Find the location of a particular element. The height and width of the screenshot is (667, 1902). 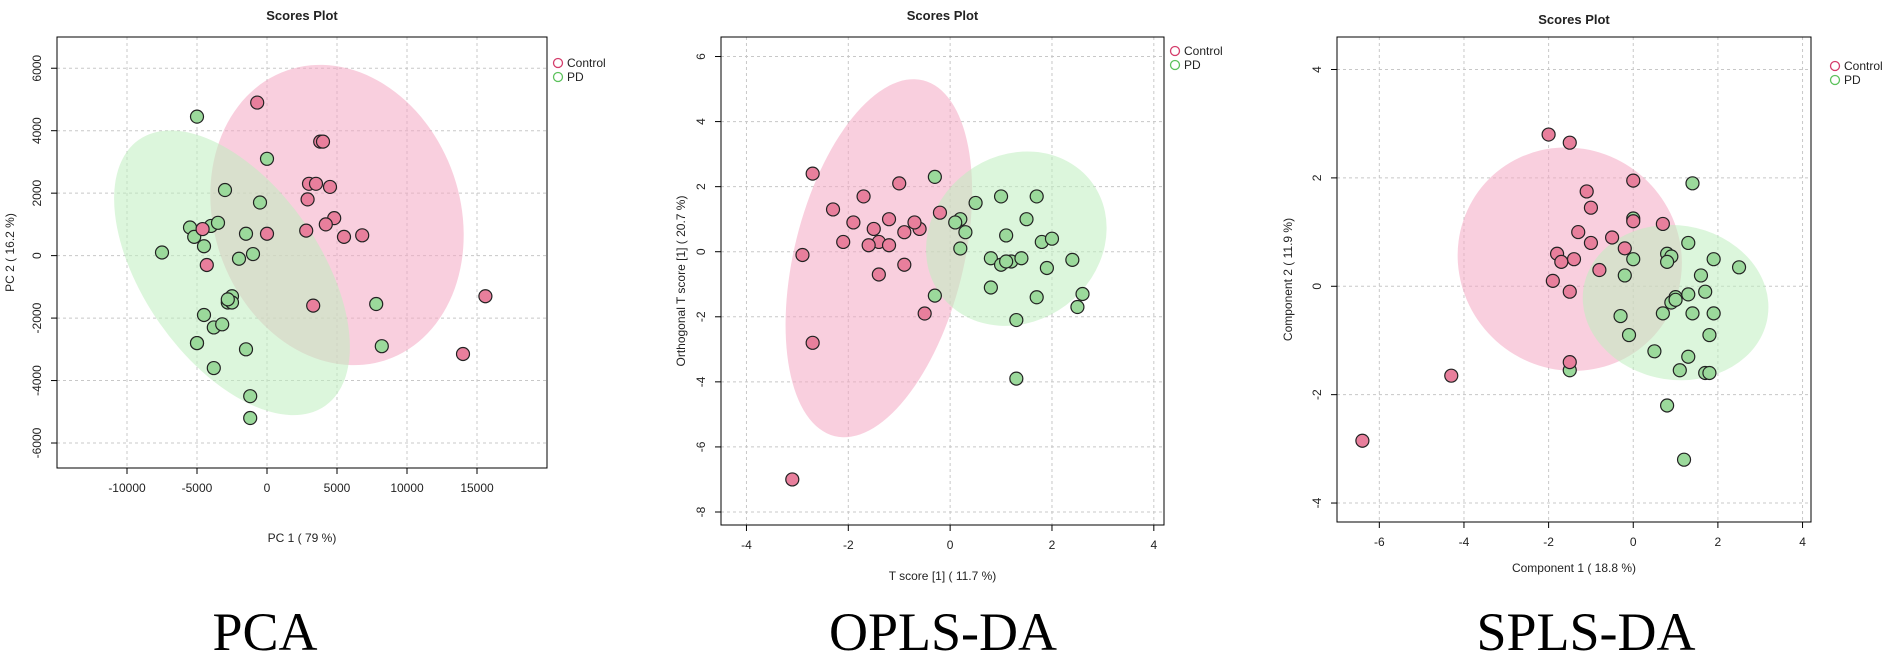

x-tick-label: 15000 is located at coordinates (477, 488).